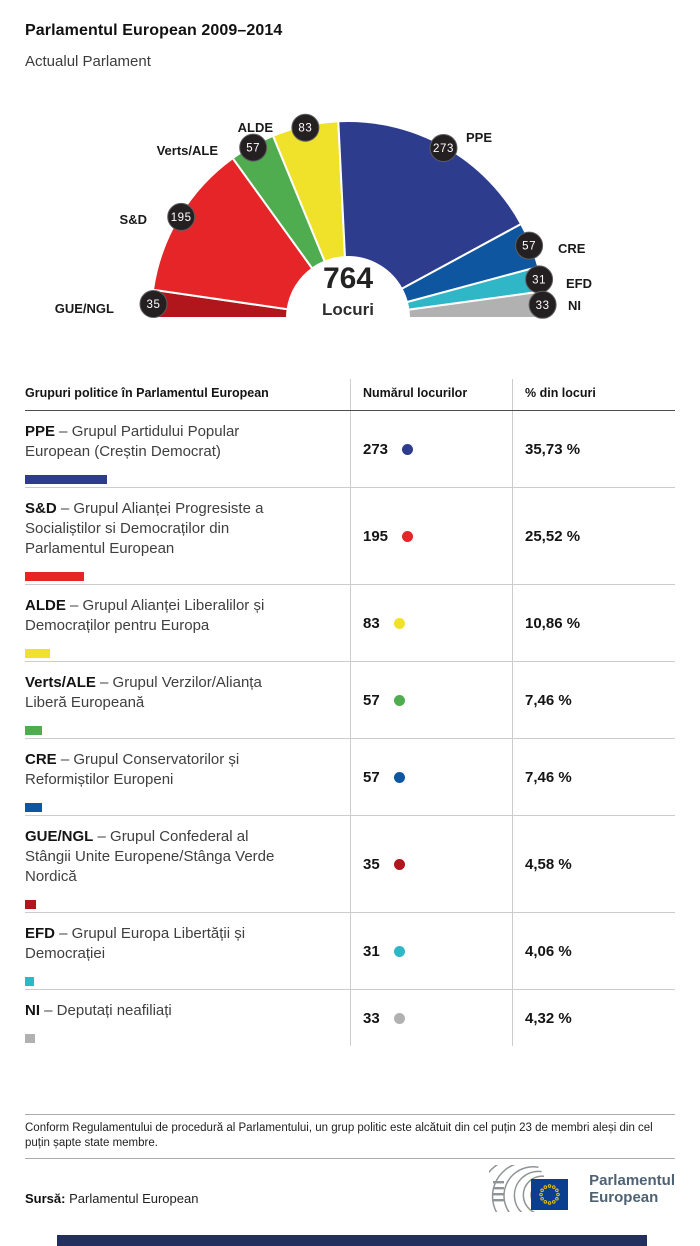 The height and width of the screenshot is (1246, 700). Describe the element at coordinates (40, 431) in the screenshot. I see `group-abbr: PPE` at that location.